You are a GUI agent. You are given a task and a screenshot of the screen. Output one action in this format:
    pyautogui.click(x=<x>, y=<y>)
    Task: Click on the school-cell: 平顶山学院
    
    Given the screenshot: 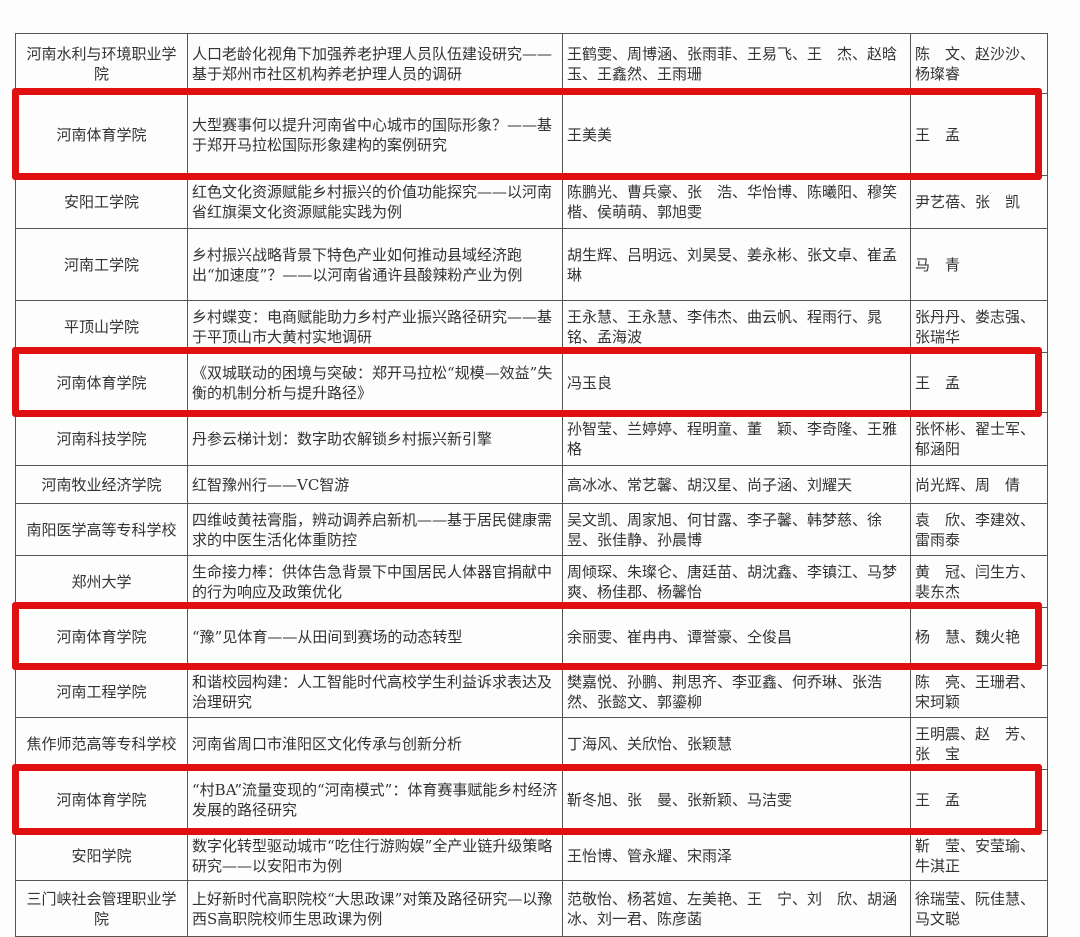 What is the action you would take?
    pyautogui.click(x=101, y=326)
    